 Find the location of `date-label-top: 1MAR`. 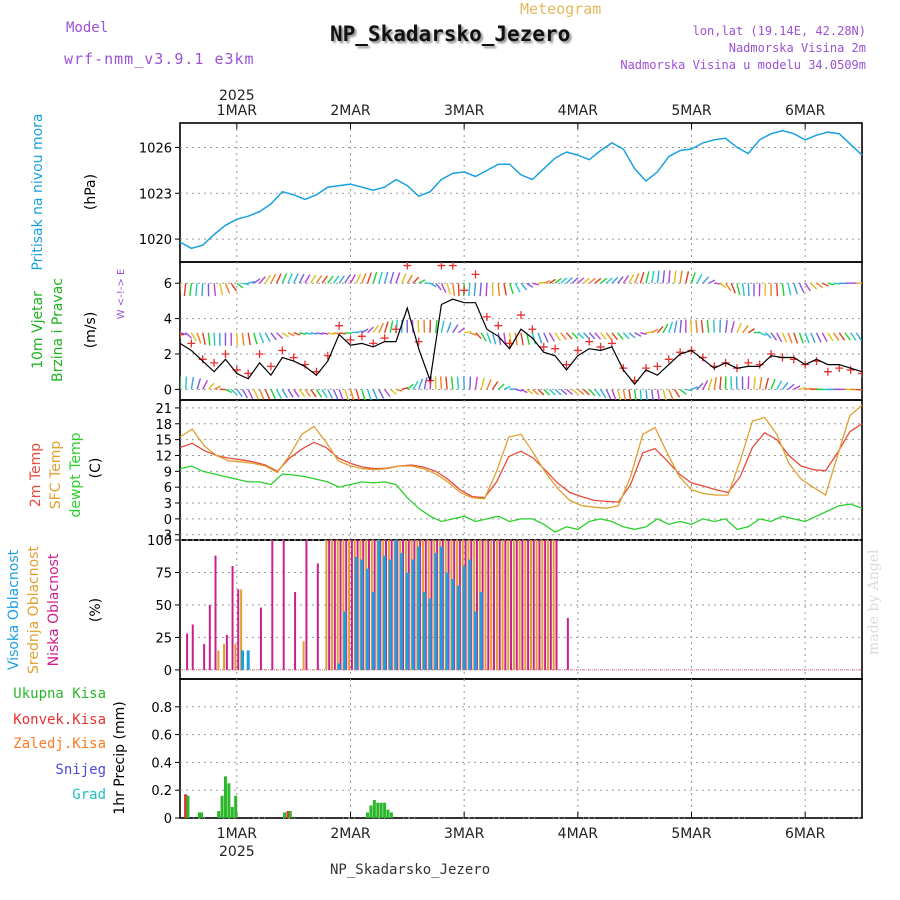

date-label-top: 1MAR is located at coordinates (237, 111).